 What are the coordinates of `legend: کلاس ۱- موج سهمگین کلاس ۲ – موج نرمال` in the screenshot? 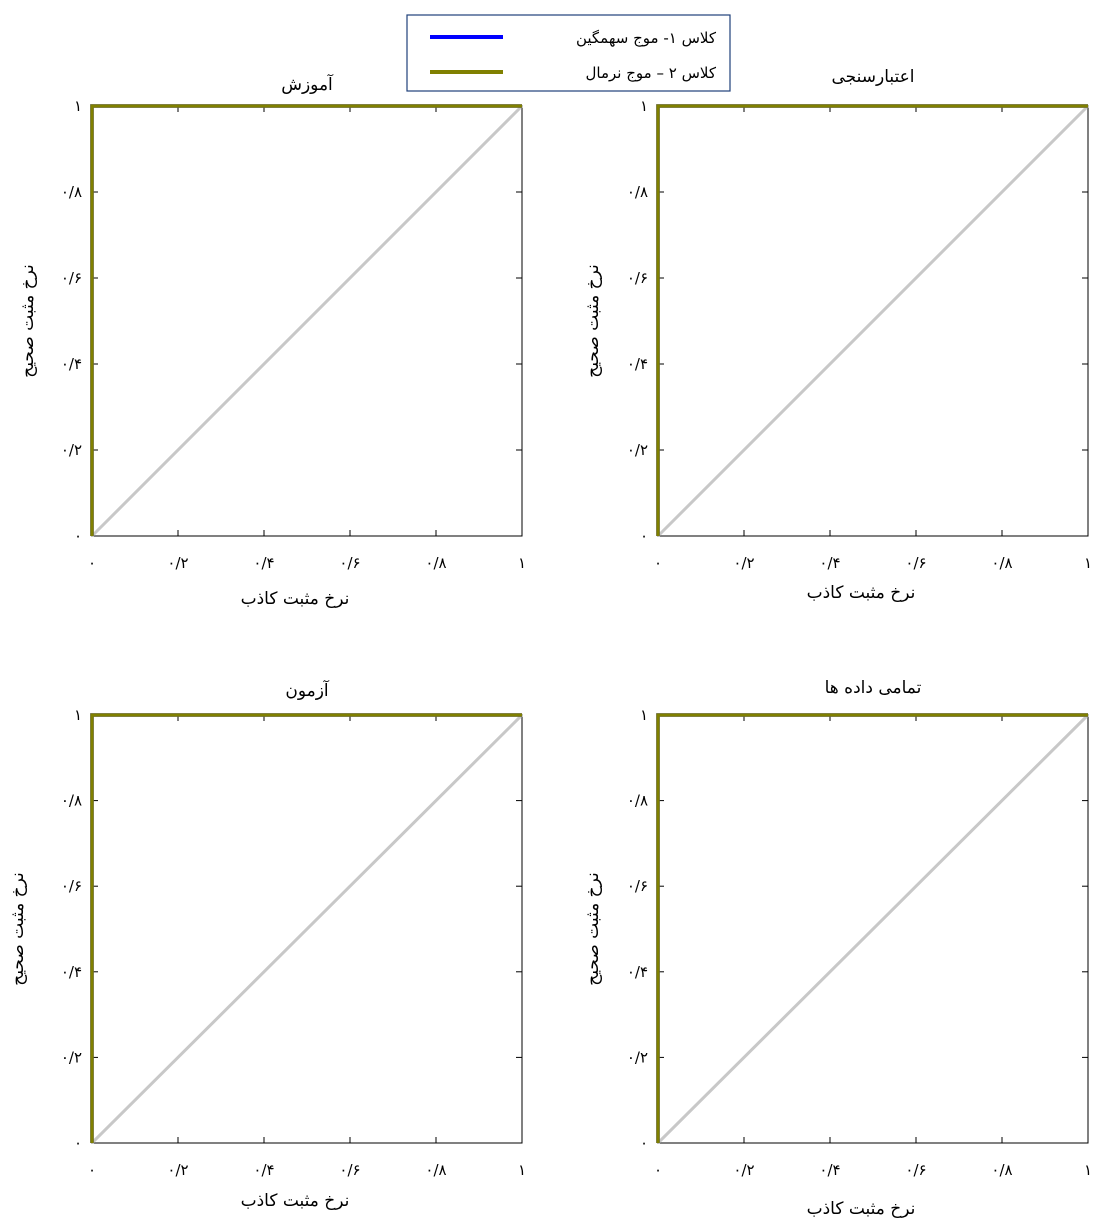 It's located at (568, 53).